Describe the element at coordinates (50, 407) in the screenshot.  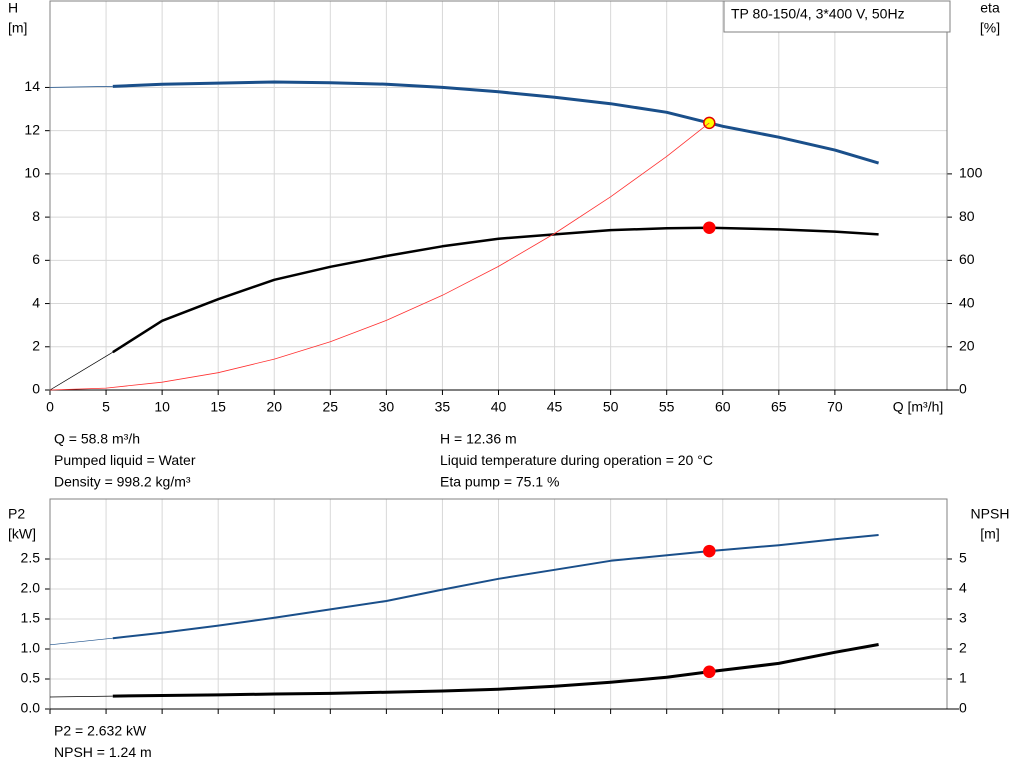
I see `x-tick-label: 0` at that location.